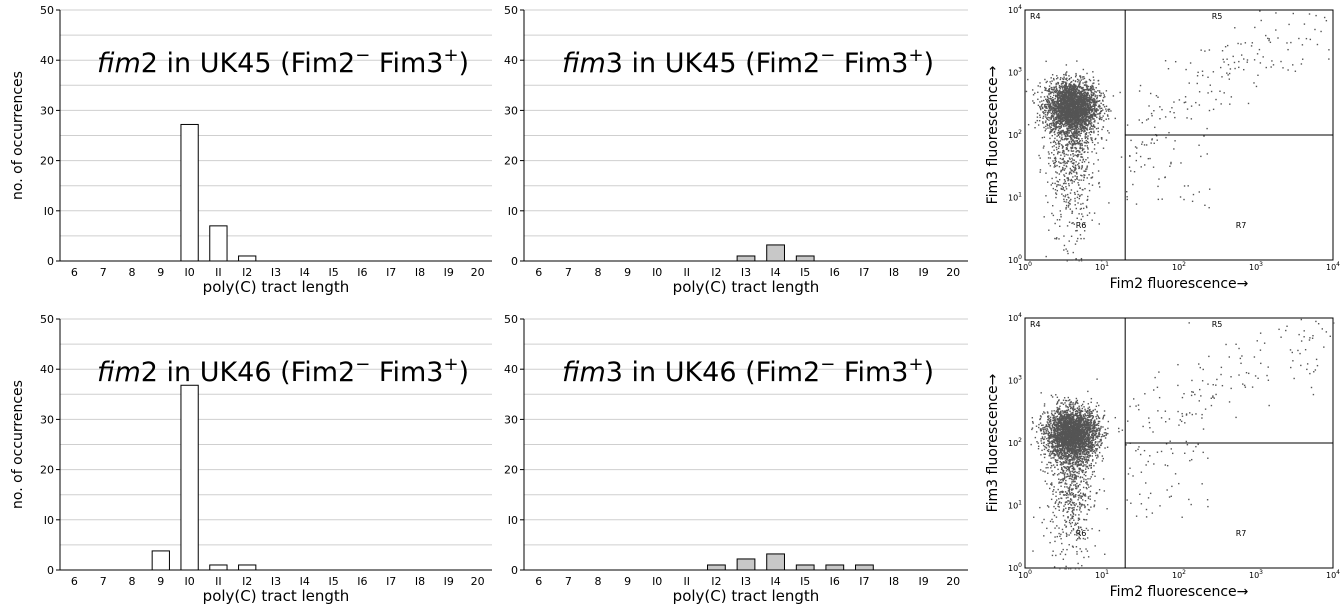  I want to click on x-tick-label: 103, so click(1256, 266).